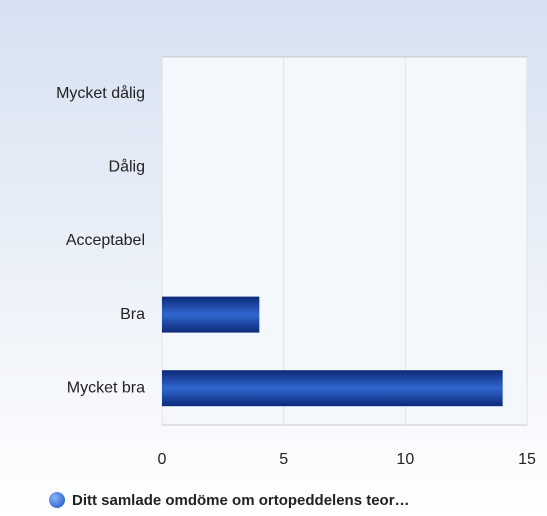 The height and width of the screenshot is (516, 547). Describe the element at coordinates (105, 240) in the screenshot. I see `y-tick-label: Acceptabel` at that location.